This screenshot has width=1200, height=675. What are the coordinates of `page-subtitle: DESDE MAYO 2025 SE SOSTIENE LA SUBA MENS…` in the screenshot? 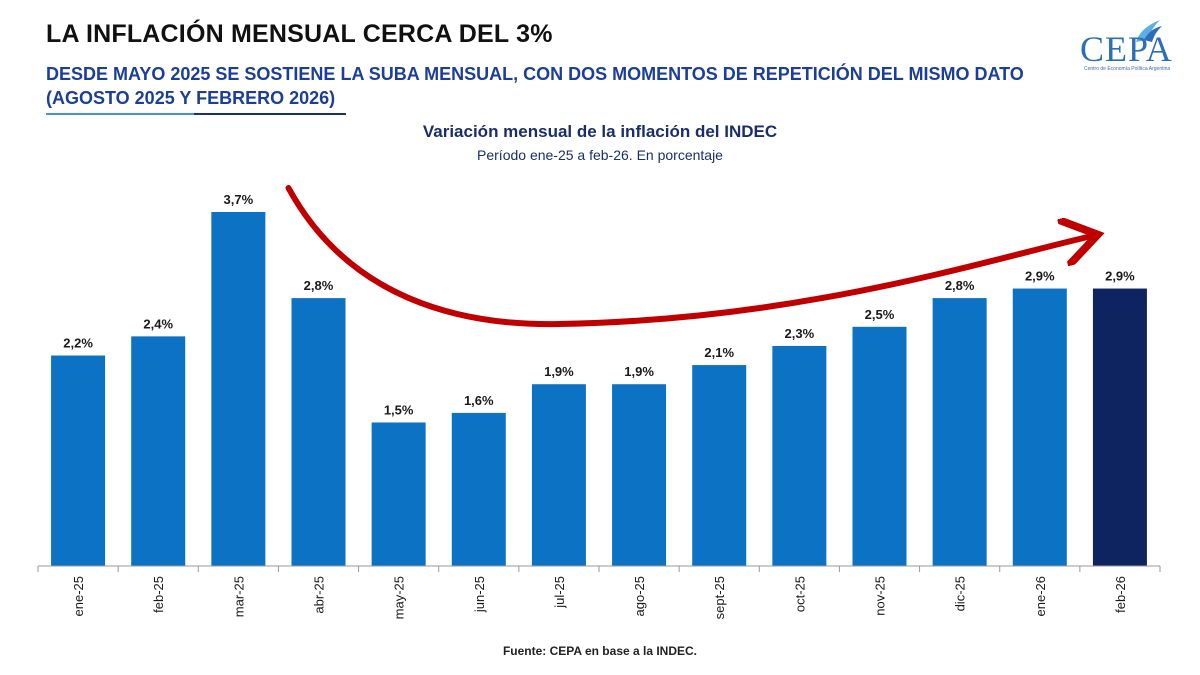 It's located at (535, 86).